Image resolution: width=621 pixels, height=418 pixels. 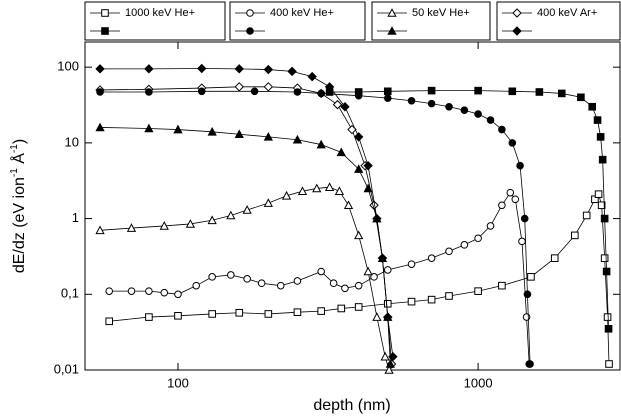 I want to click on x-tick-label: 1000, so click(x=478, y=382).